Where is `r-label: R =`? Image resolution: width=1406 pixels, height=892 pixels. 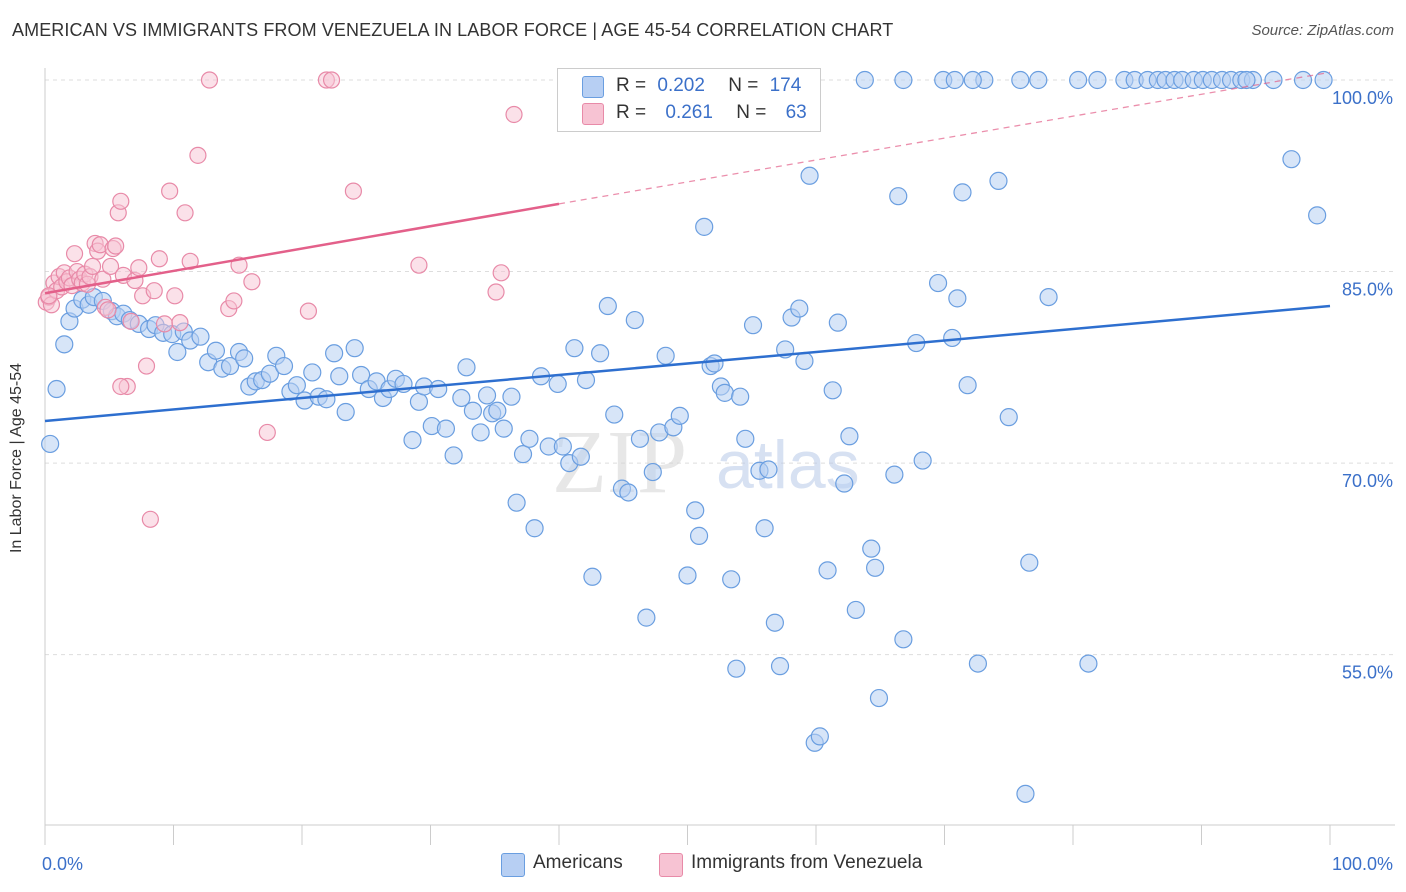
r-label: R = is located at coordinates (631, 112).